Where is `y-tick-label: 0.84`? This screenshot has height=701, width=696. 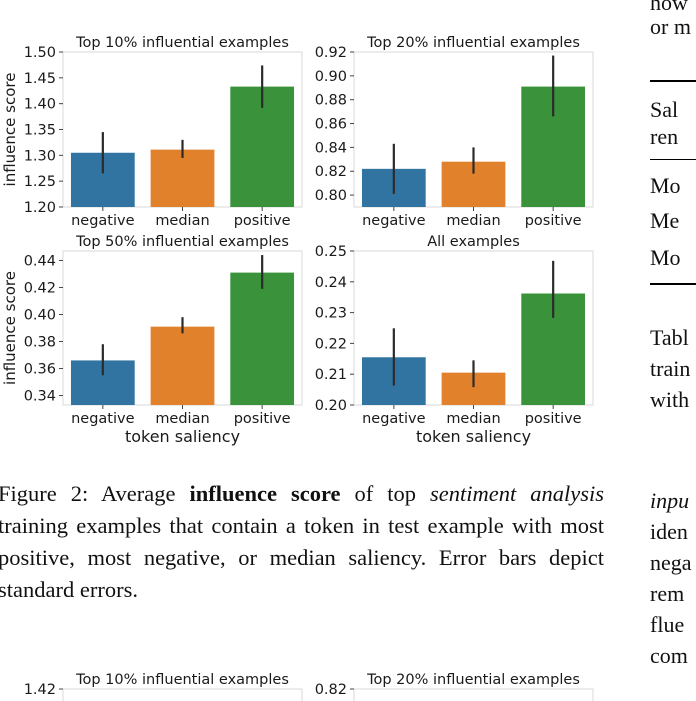
y-tick-label: 0.84 is located at coordinates (331, 148).